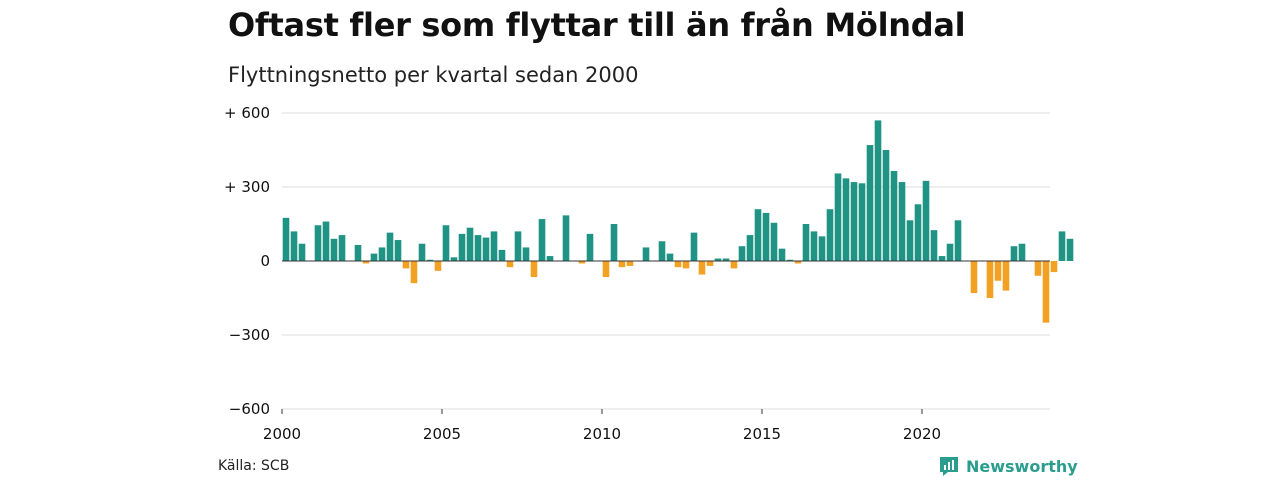  I want to click on y-tick-label: + 600, so click(247, 113).